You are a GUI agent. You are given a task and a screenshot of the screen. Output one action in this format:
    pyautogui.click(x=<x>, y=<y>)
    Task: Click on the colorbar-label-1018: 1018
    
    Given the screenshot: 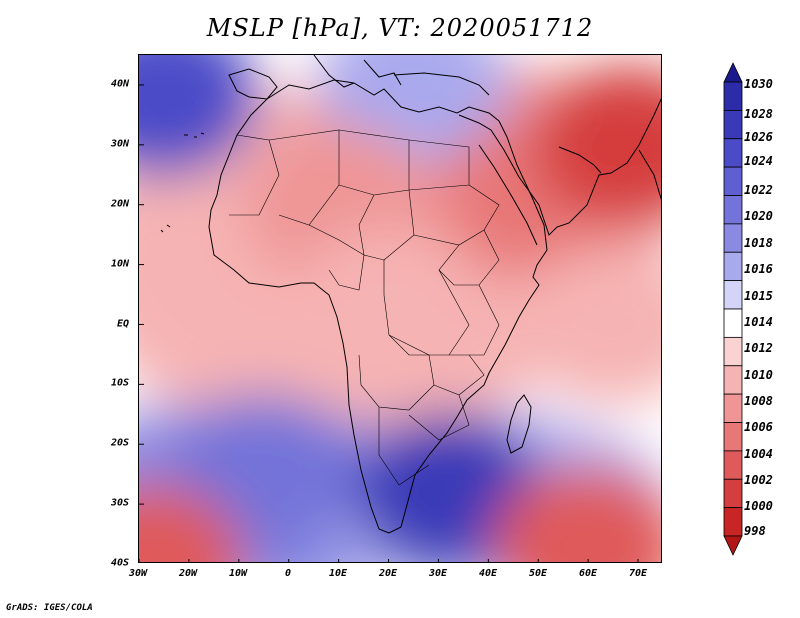 What is the action you would take?
    pyautogui.click(x=758, y=243)
    